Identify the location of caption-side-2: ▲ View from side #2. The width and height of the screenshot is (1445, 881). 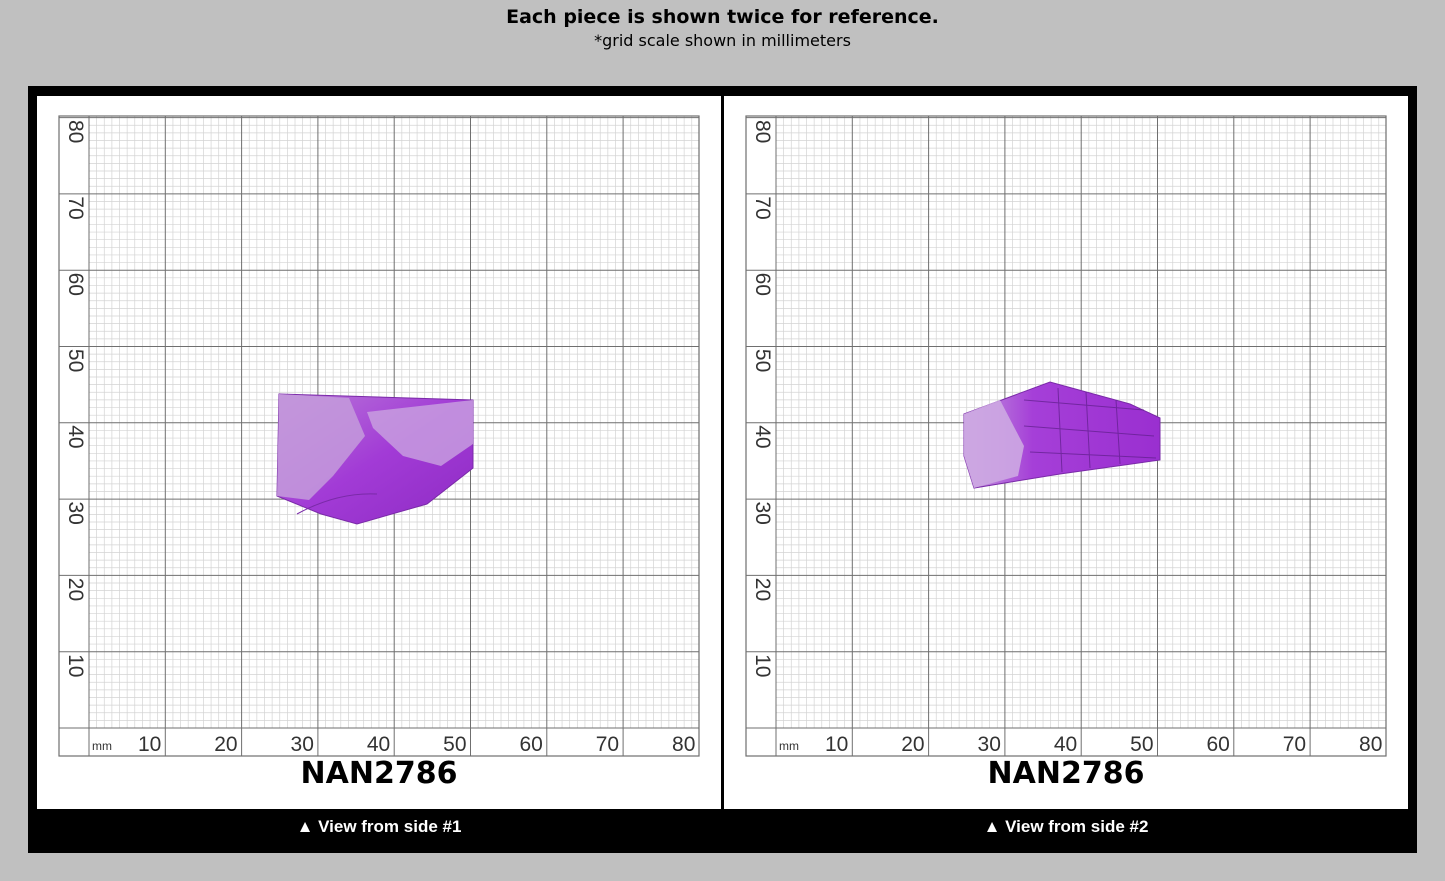
(1066, 826).